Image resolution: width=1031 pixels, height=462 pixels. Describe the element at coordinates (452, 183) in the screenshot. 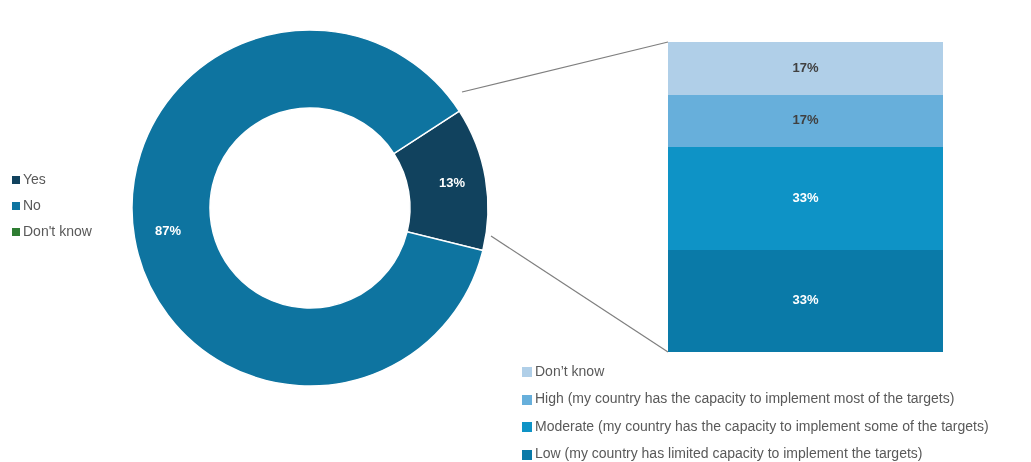

I see `data-label: 13%` at that location.